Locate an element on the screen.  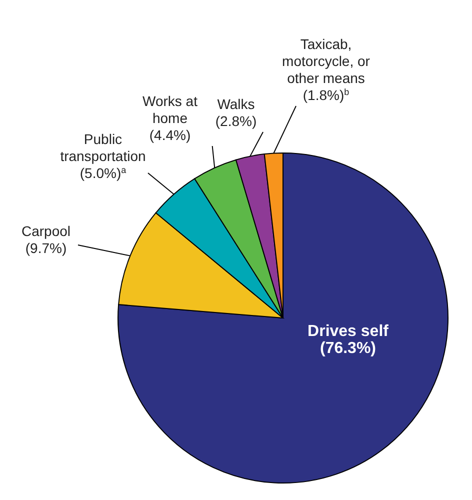
slice-label: Walks is located at coordinates (236, 104).